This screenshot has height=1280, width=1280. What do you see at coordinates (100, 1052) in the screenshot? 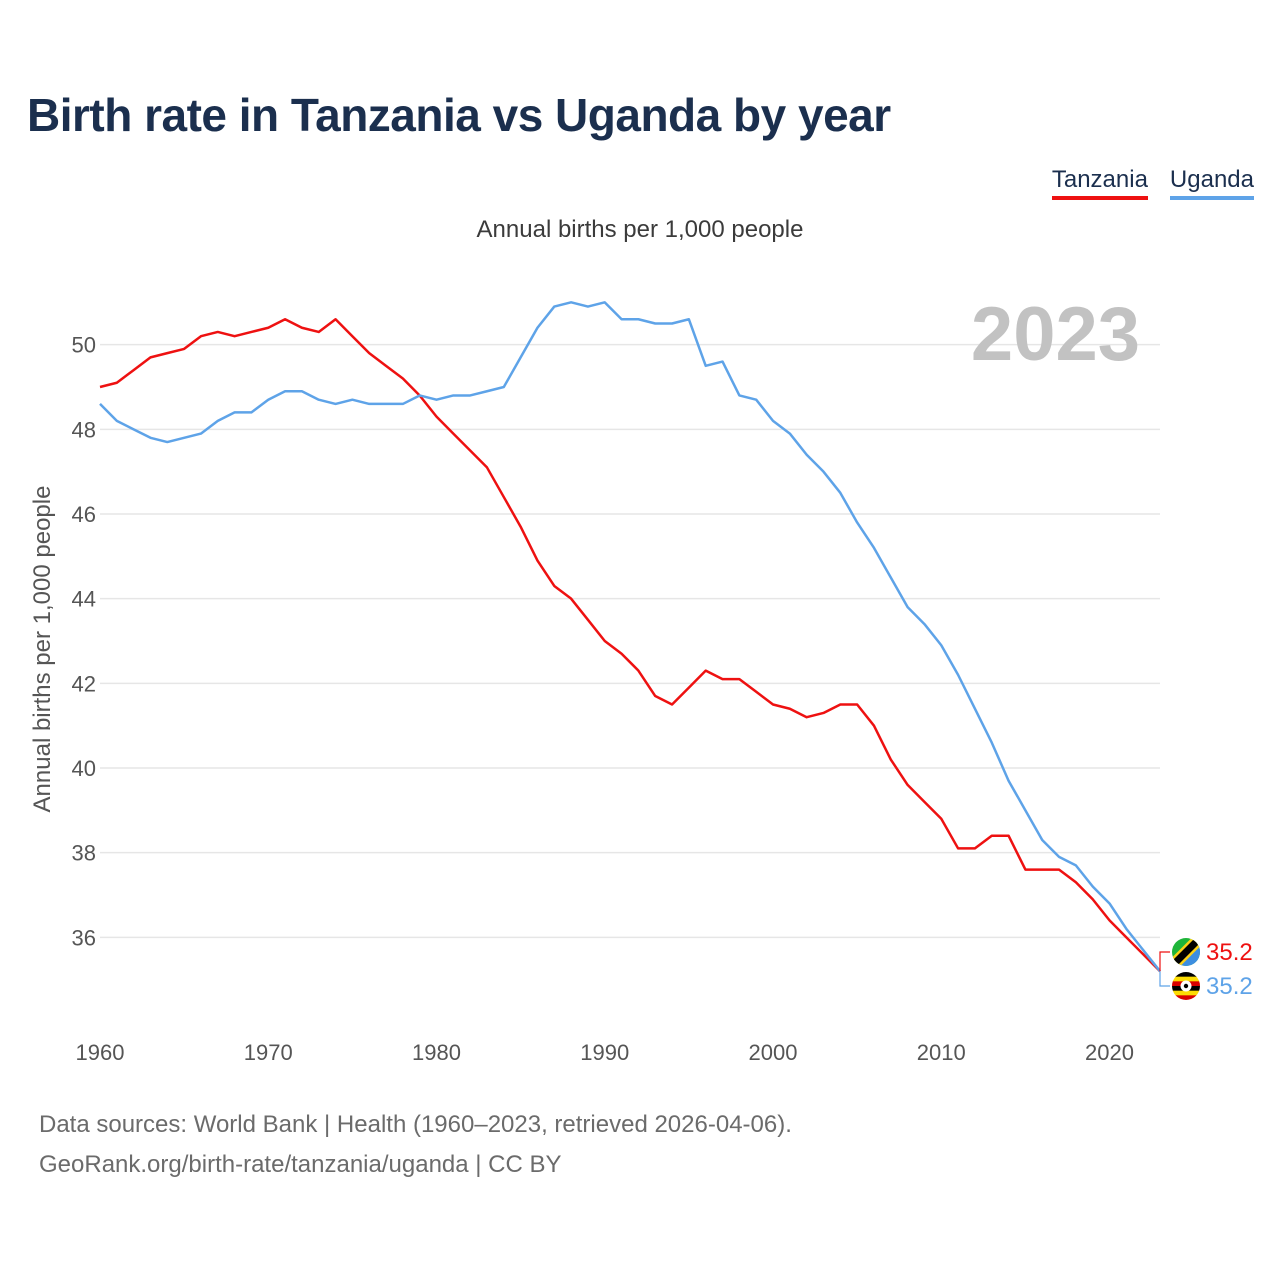
I see `x-tick-label-1960: 1960` at bounding box center [100, 1052].